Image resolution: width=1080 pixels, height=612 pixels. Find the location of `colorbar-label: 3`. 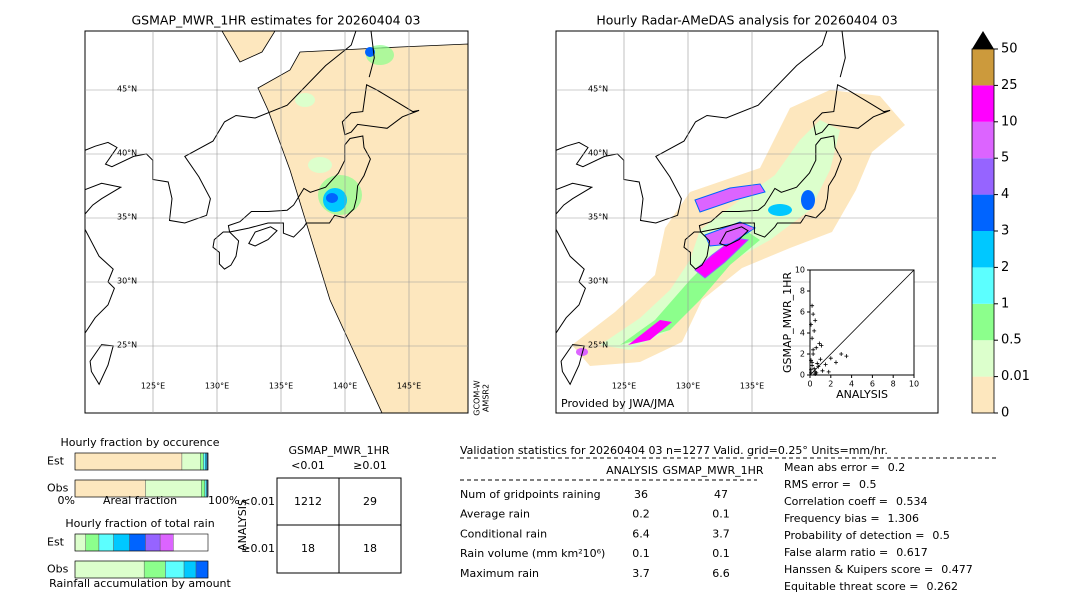

colorbar-label: 3 is located at coordinates (1005, 231).